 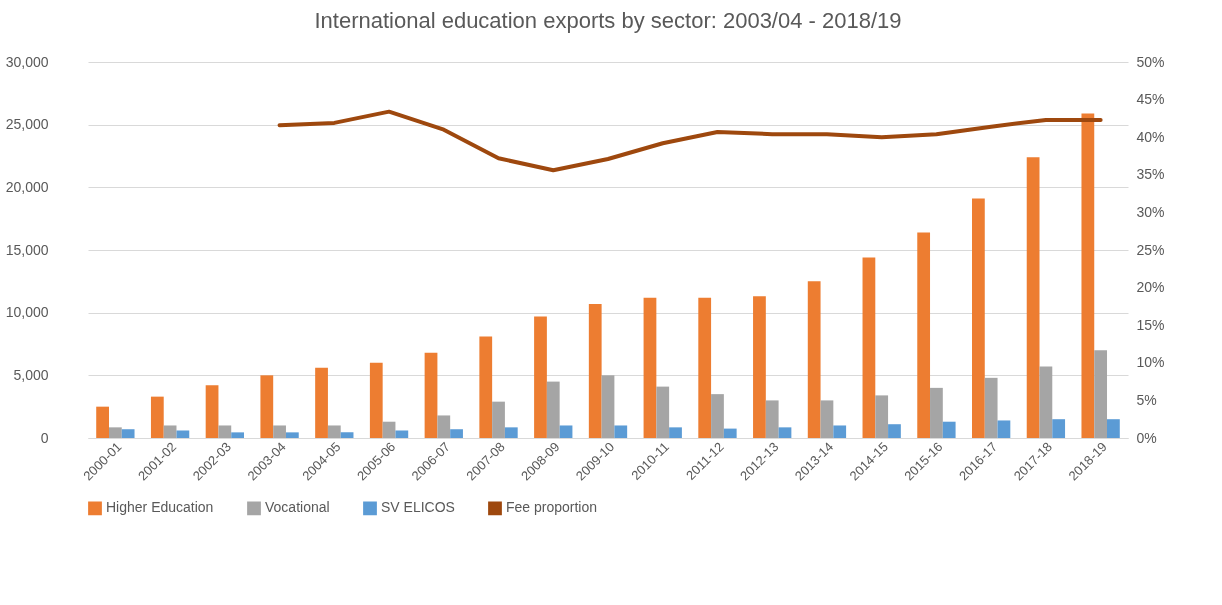 What do you see at coordinates (1150, 362) in the screenshot?
I see `y2-tick-label: 10%` at bounding box center [1150, 362].